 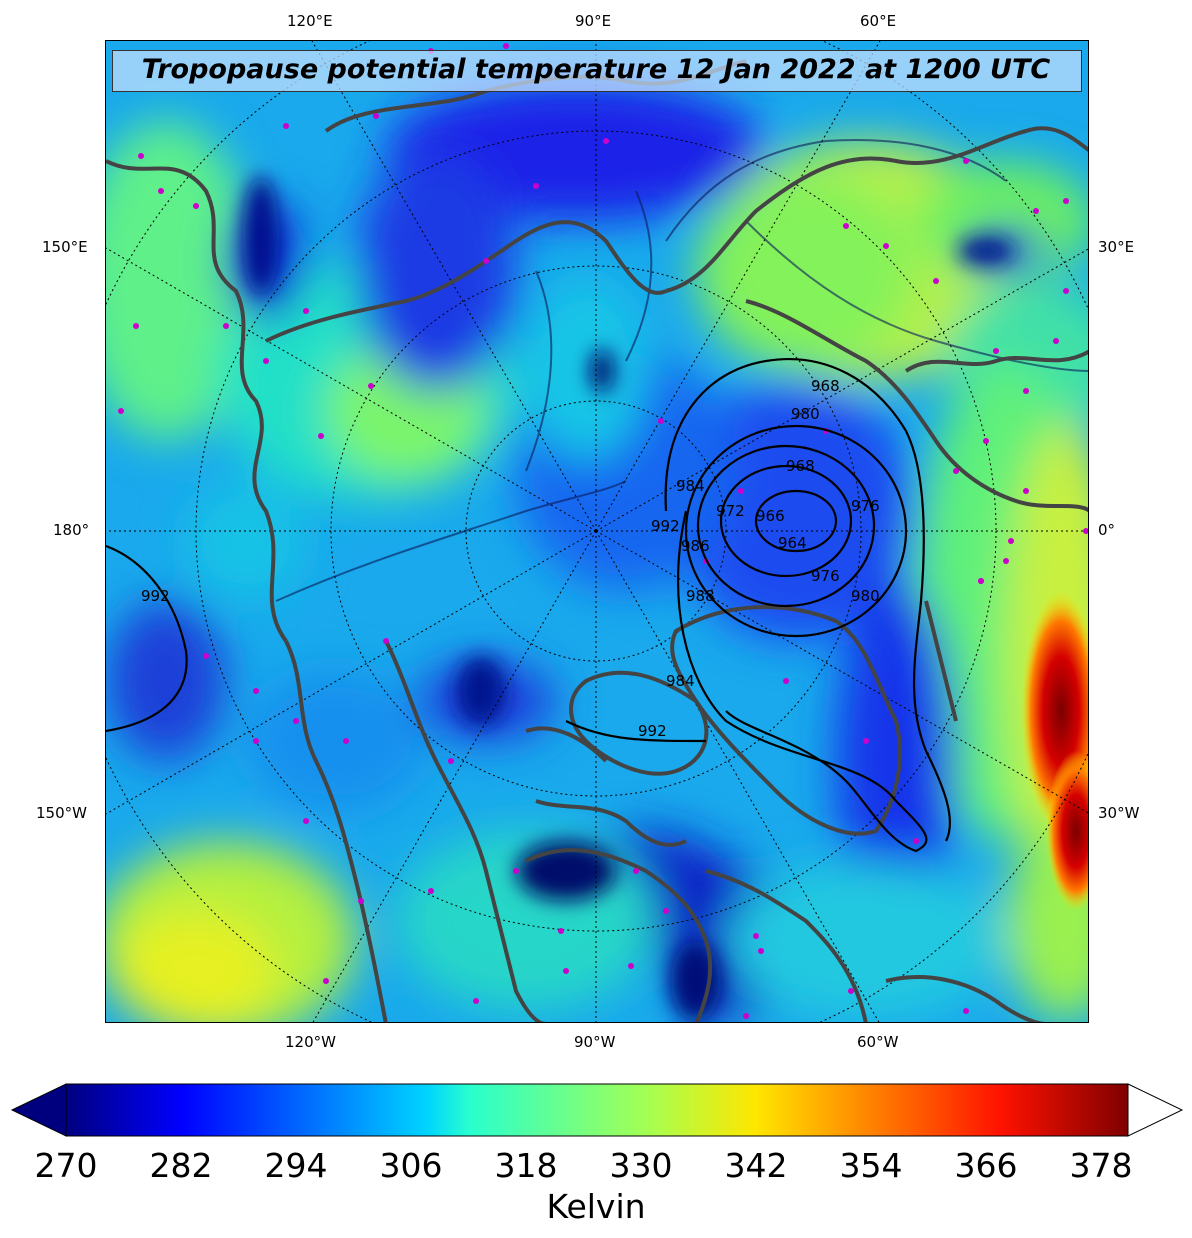 I want to click on lon-label-top-90e: 90°E, so click(x=593, y=21).